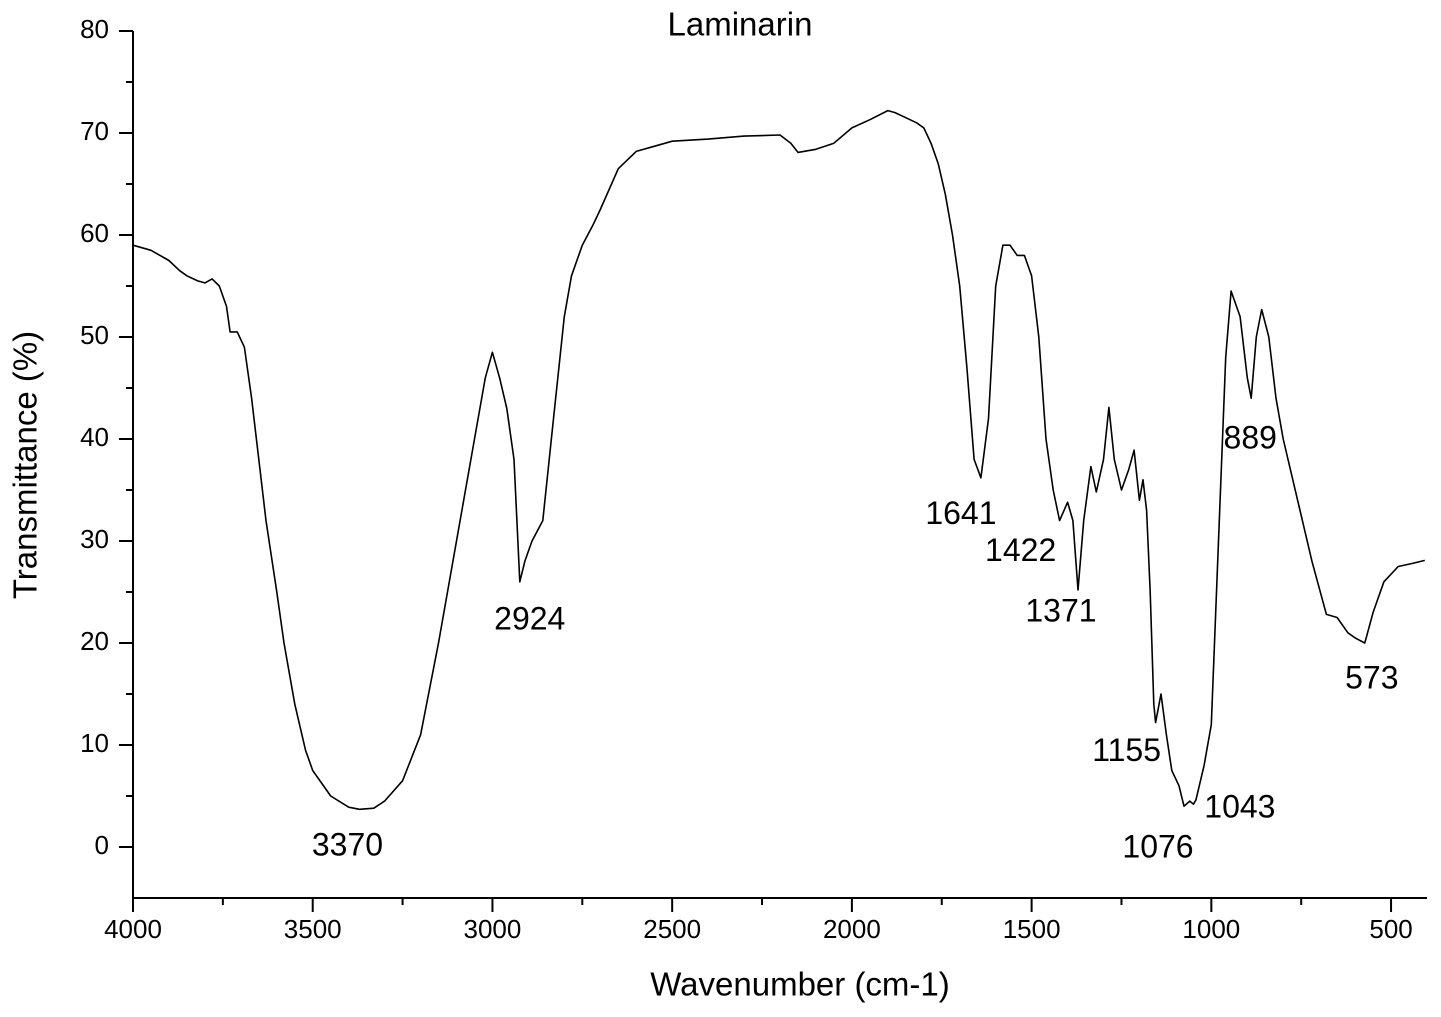 Image resolution: width=1441 pixels, height=1017 pixels. Describe the element at coordinates (94, 641) in the screenshot. I see `y-tick-label: 20` at that location.